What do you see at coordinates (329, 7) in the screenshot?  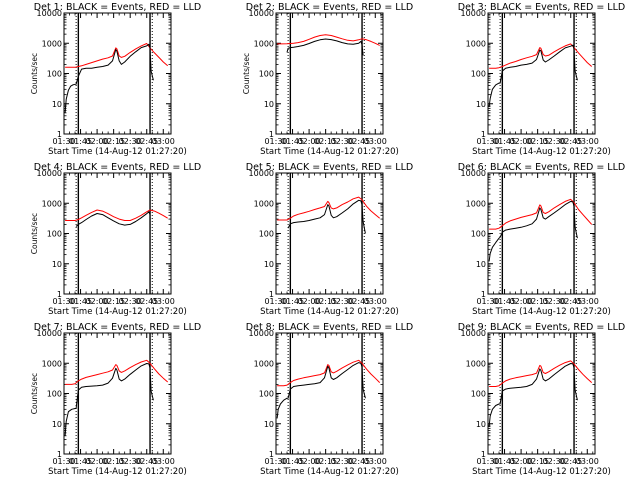 I see `panel-title: Det 2: BLACK = Events, RED = LLD` at bounding box center [329, 7].